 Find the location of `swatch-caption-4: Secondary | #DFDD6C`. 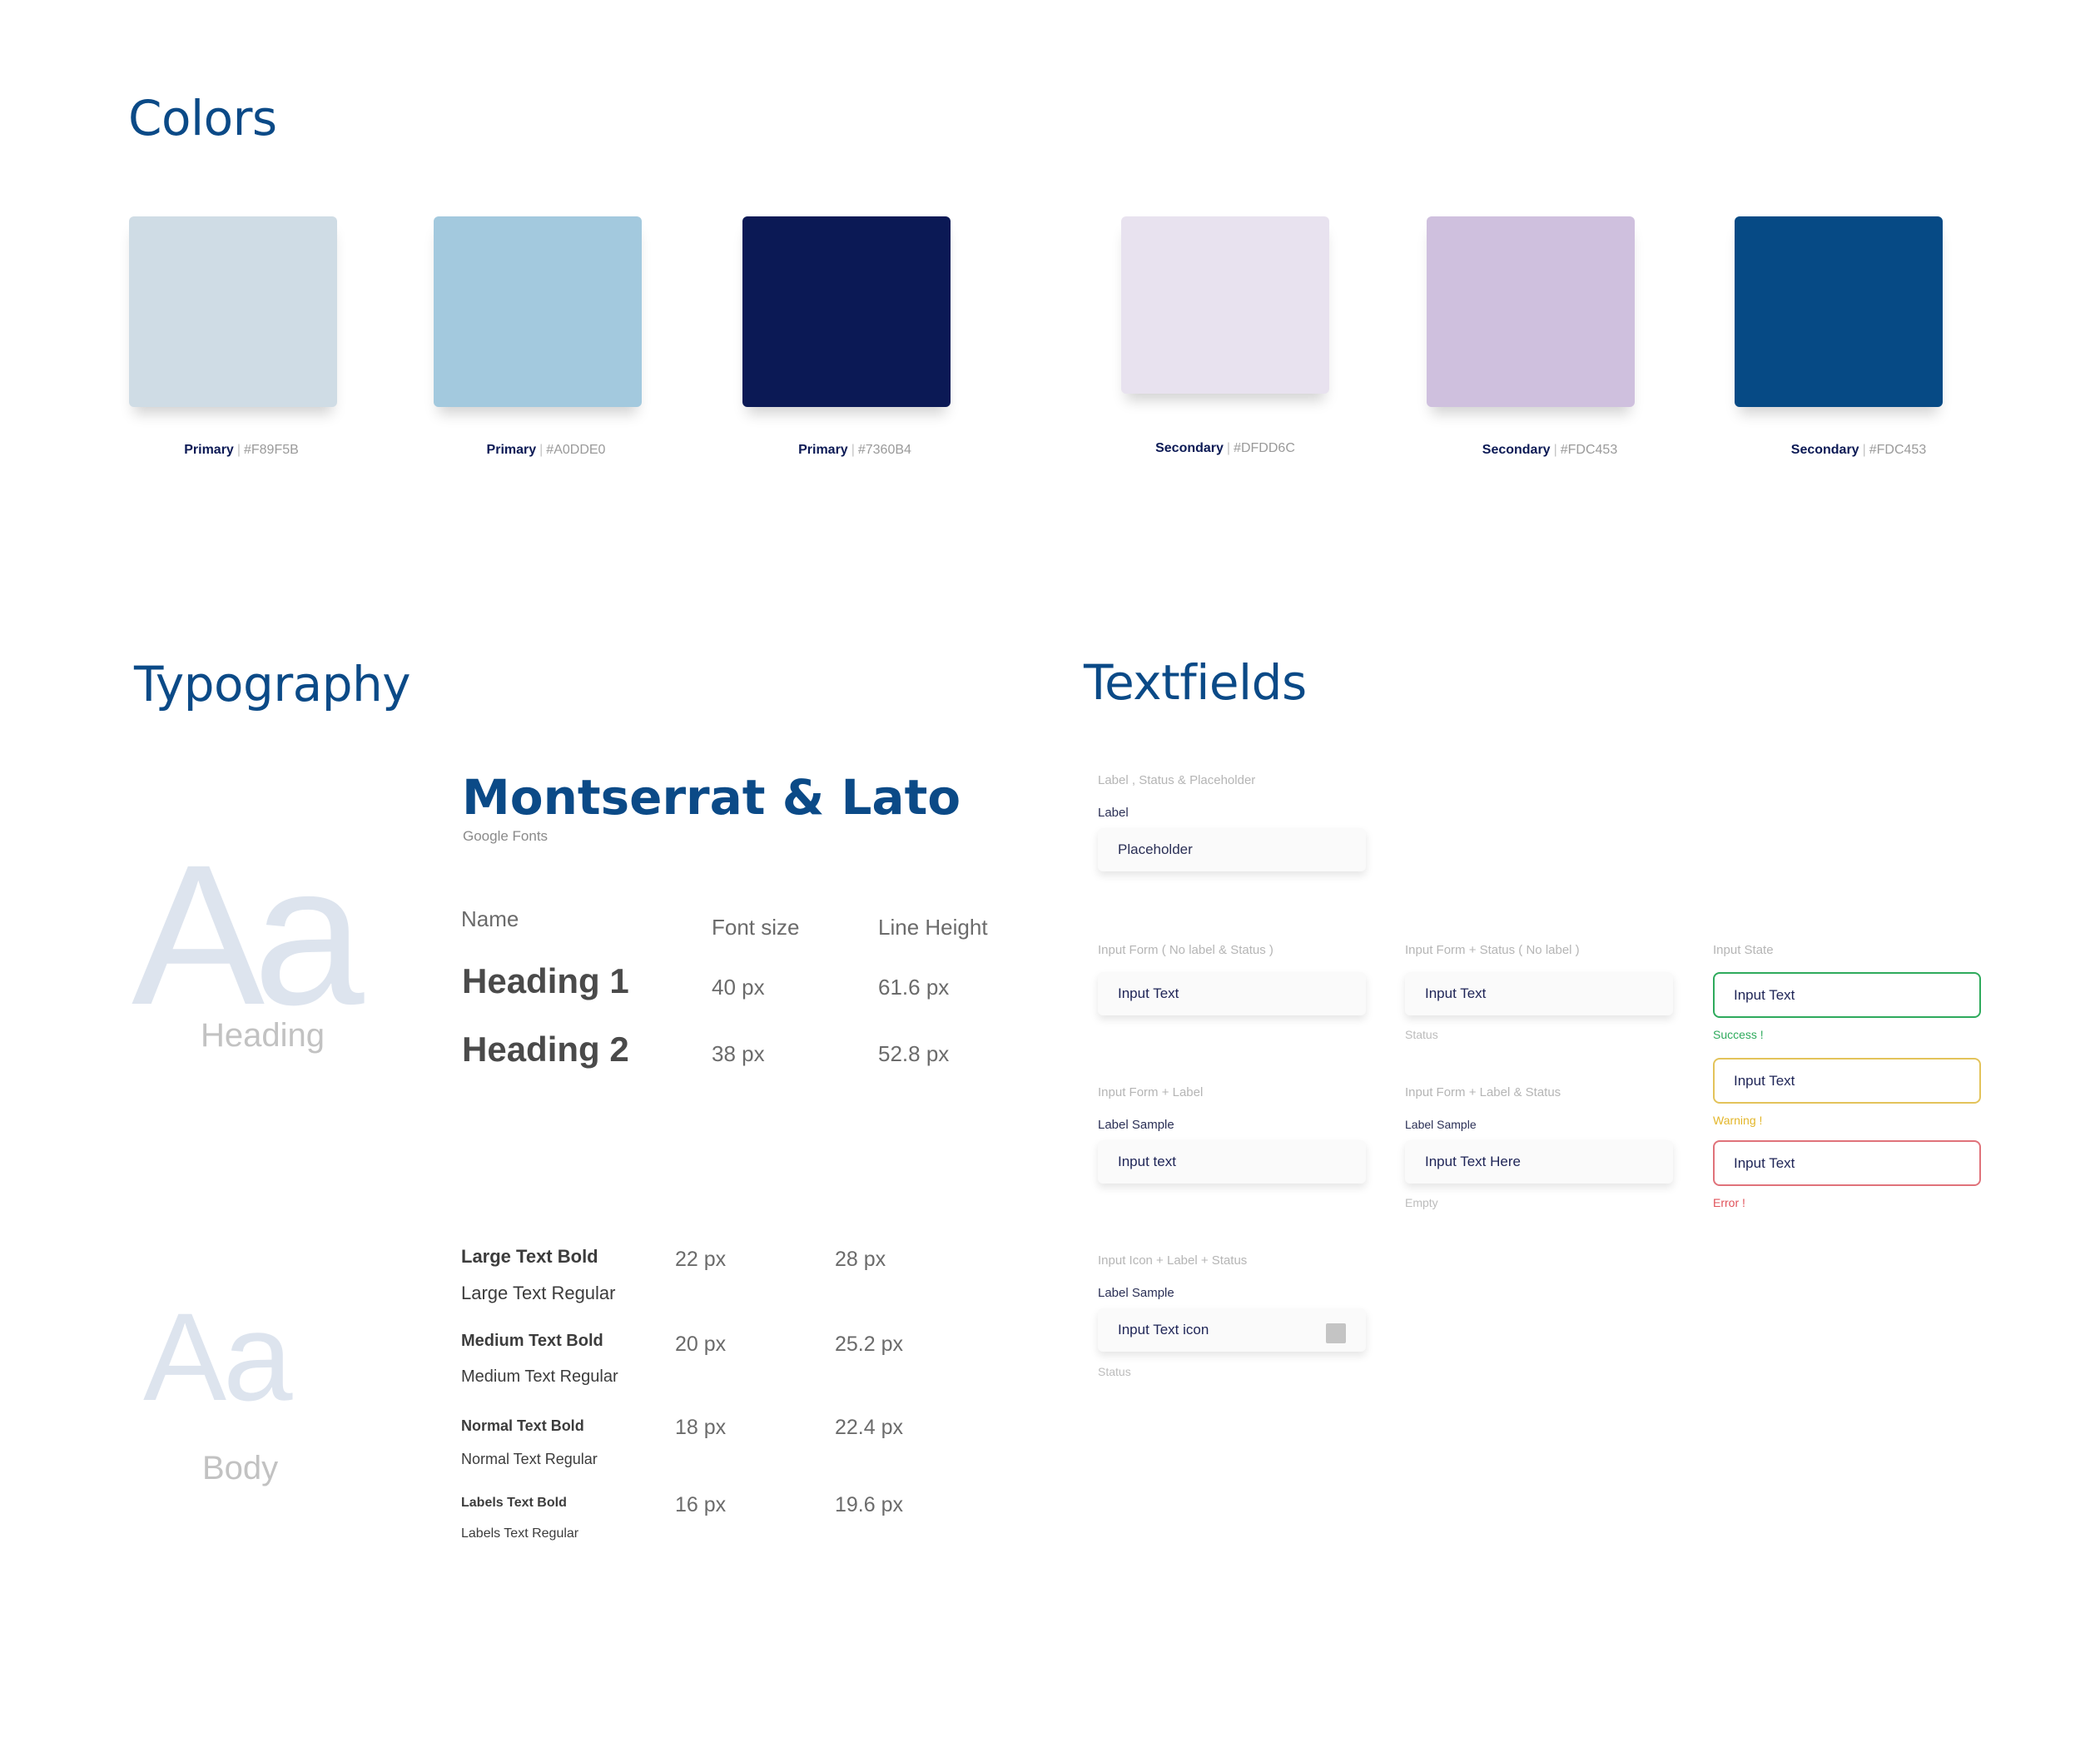

swatch-caption-4: Secondary | #DFDD6C is located at coordinates (1225, 448).